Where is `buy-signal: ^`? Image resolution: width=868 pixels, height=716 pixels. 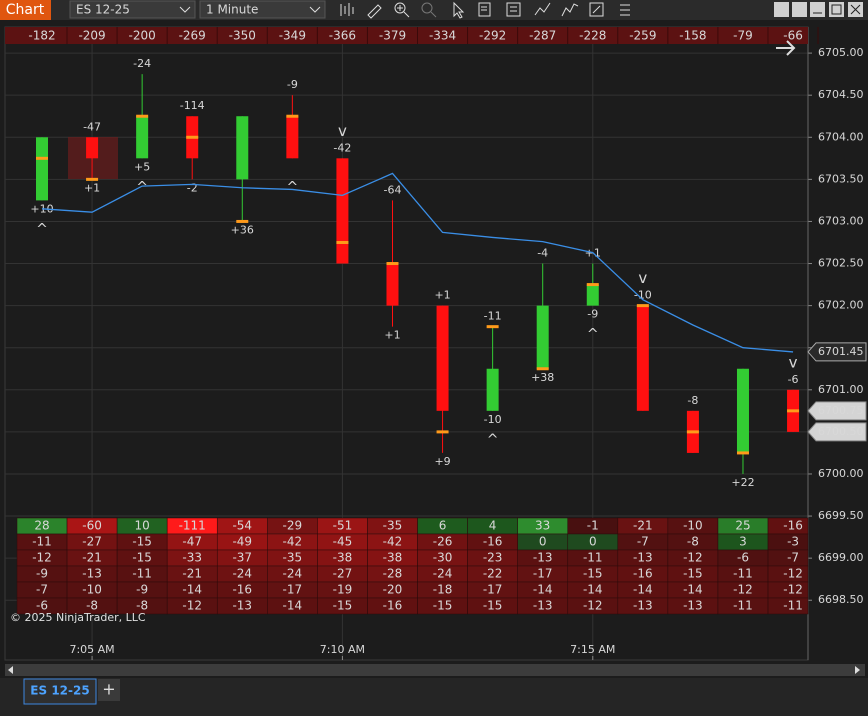 buy-signal: ^ is located at coordinates (292, 187).